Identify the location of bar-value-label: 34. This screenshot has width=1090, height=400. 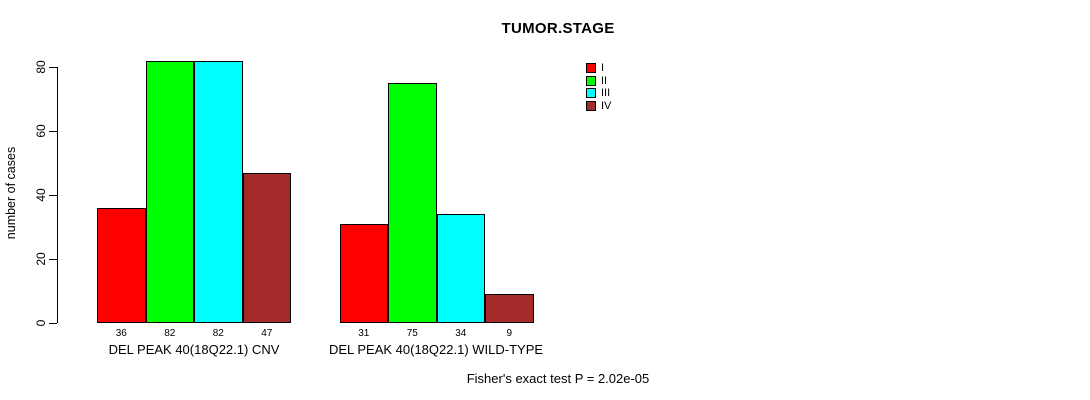
(461, 333).